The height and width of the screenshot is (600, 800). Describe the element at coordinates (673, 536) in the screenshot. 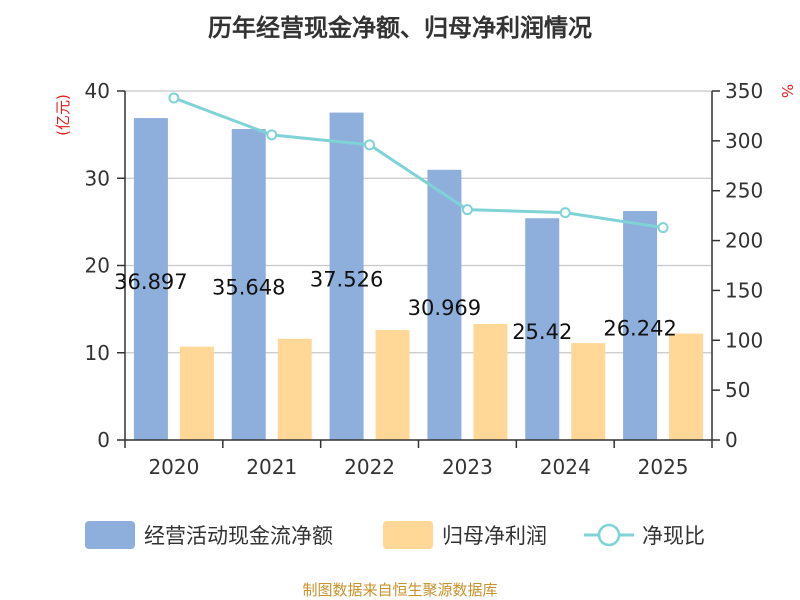

I see `legend-label-ratio: 净现比` at that location.